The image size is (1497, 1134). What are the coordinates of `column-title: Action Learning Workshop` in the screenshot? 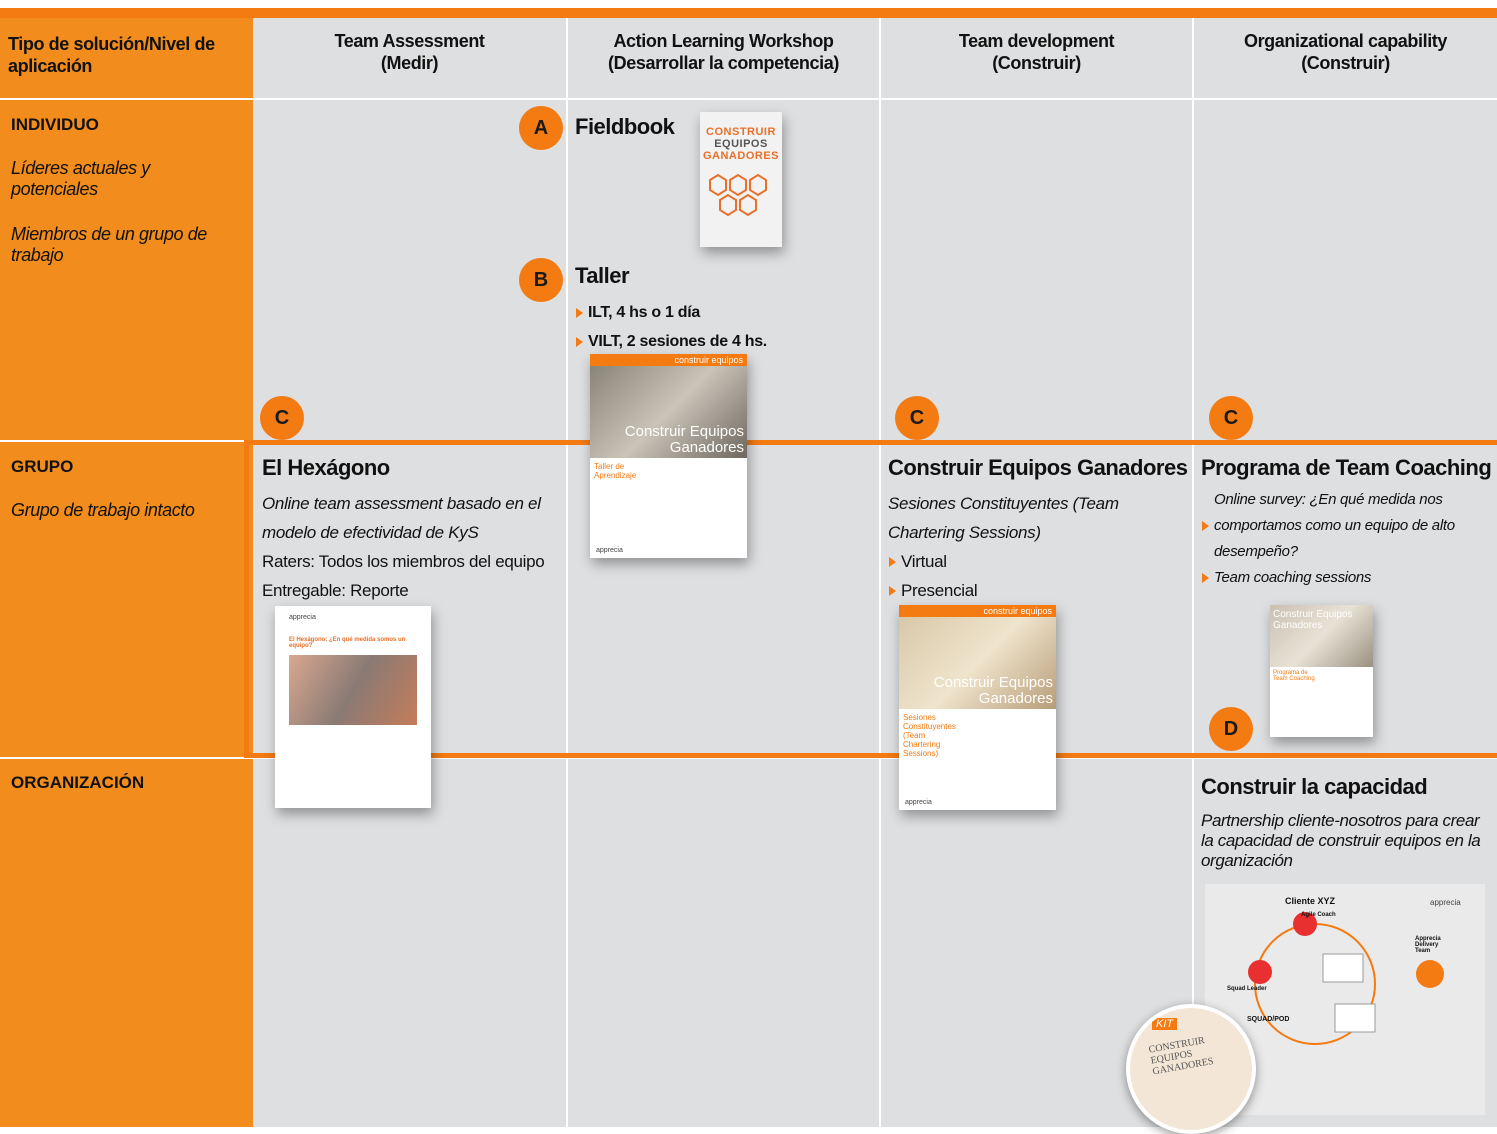 It's located at (723, 41).